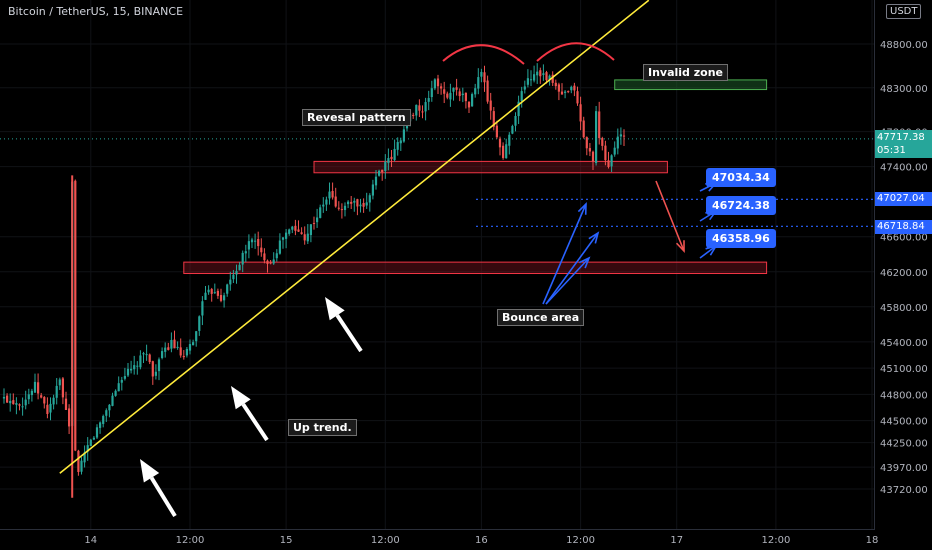 Image resolution: width=932 pixels, height=550 pixels. What do you see at coordinates (691, 85) in the screenshot?
I see `invalid-zone-zone` at bounding box center [691, 85].